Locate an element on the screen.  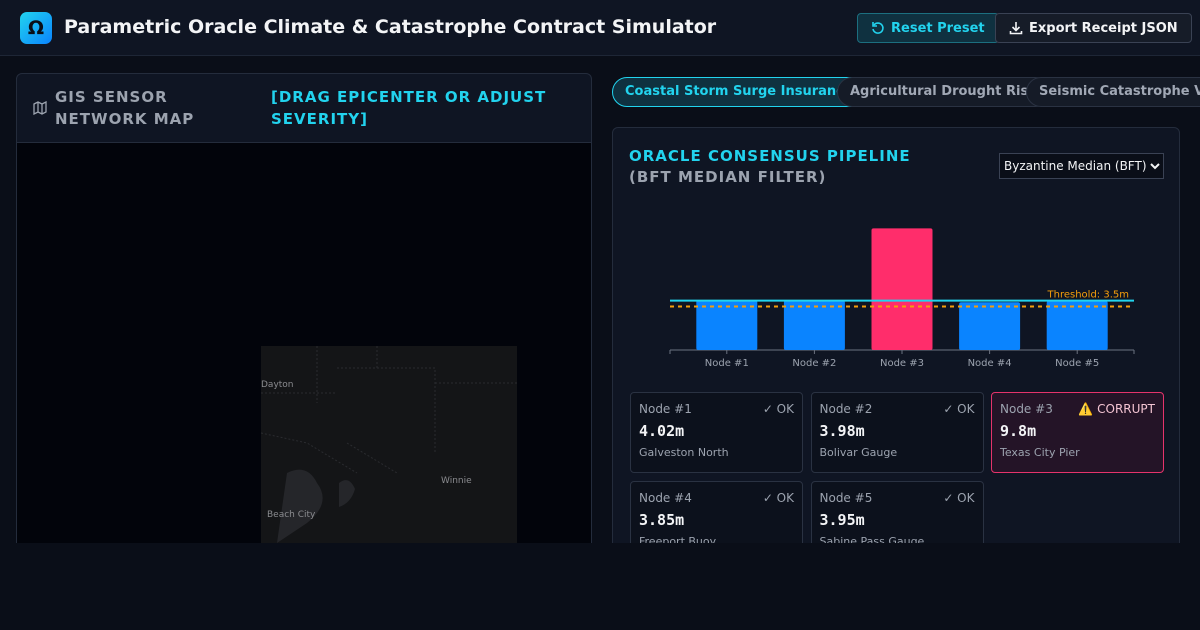
node-name: Node #1 is located at coordinates (665, 409).